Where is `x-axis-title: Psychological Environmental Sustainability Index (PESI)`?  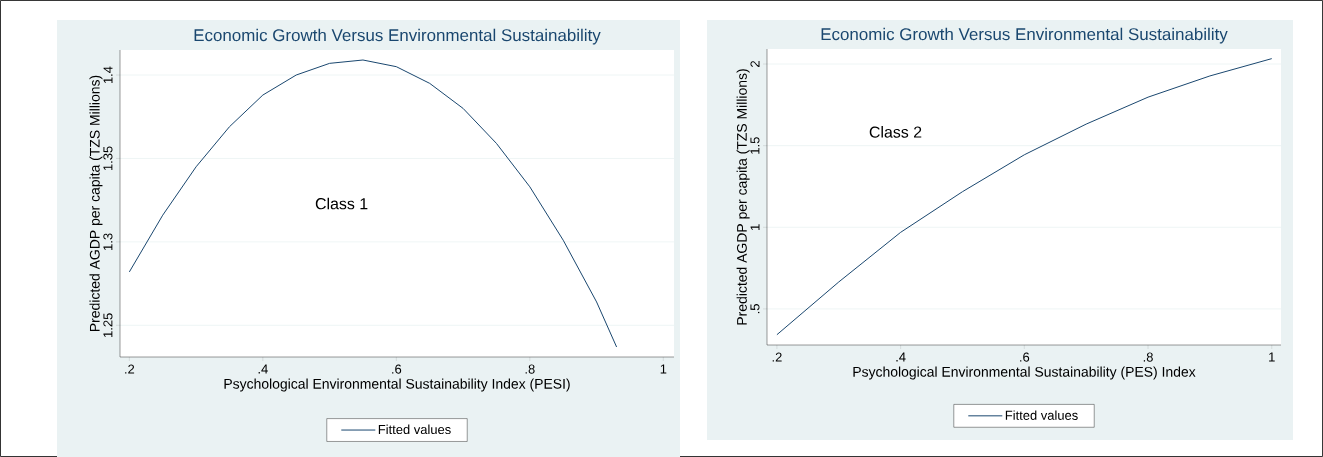
x-axis-title: Psychological Environmental Sustainability Index (PESI) is located at coordinates (397, 385).